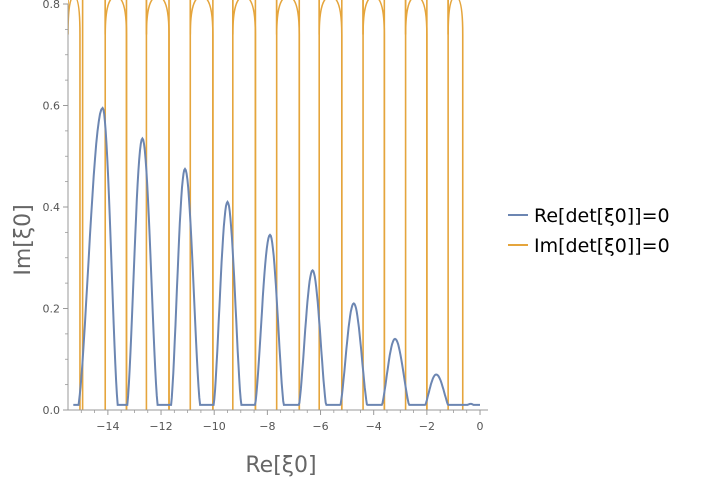  I want to click on y-tick-label: 0.2, so click(52, 309).